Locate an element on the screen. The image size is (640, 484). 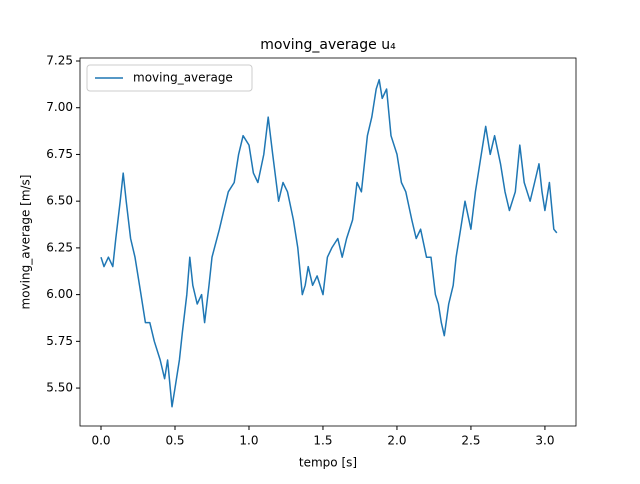
x-tick-label: 2.5 is located at coordinates (470, 441).